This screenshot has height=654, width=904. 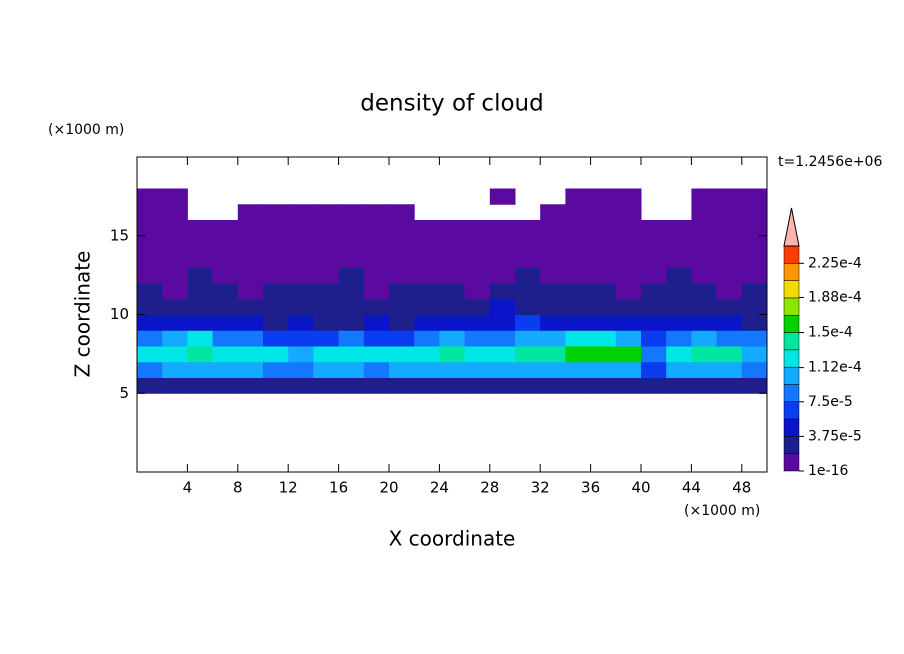 What do you see at coordinates (338, 488) in the screenshot?
I see `x-tick-label: 16` at bounding box center [338, 488].